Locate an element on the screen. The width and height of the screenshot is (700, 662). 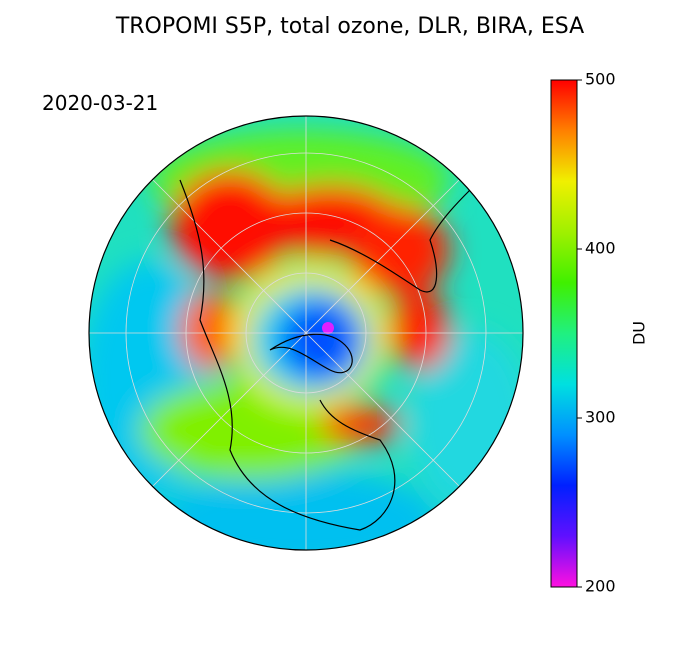
colorbar-tick-label: 200 is located at coordinates (600, 586).